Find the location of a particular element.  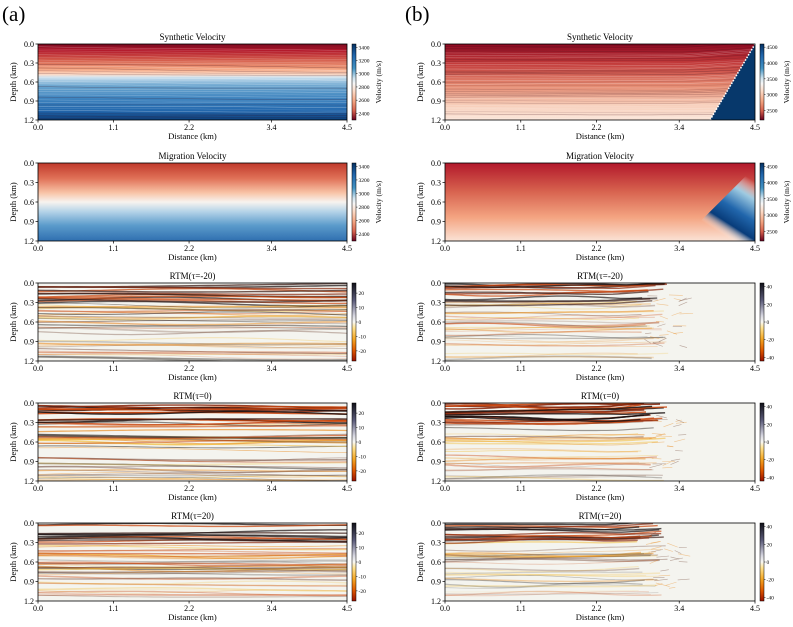

y-axis-label: Depth (km) is located at coordinates (420, 202).